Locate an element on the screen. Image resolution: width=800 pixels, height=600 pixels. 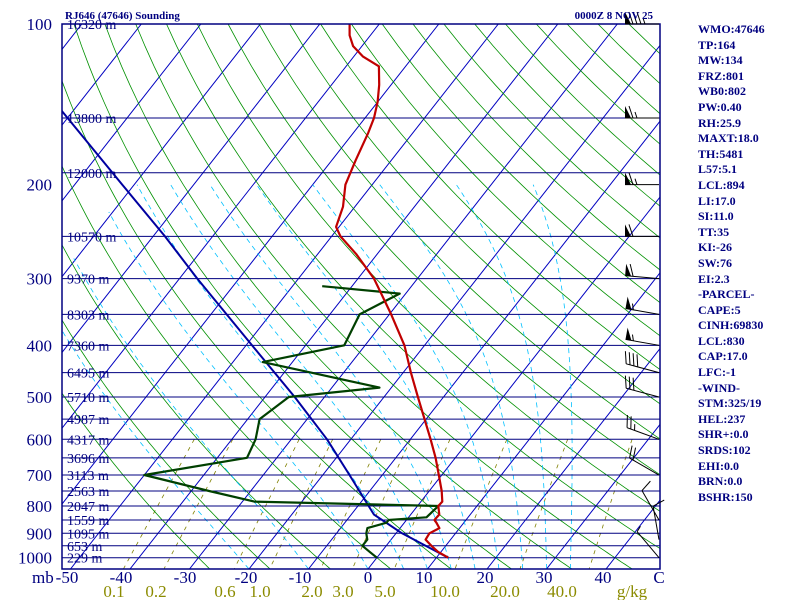
mixing-ratio-label: 5.0 is located at coordinates (384, 591).